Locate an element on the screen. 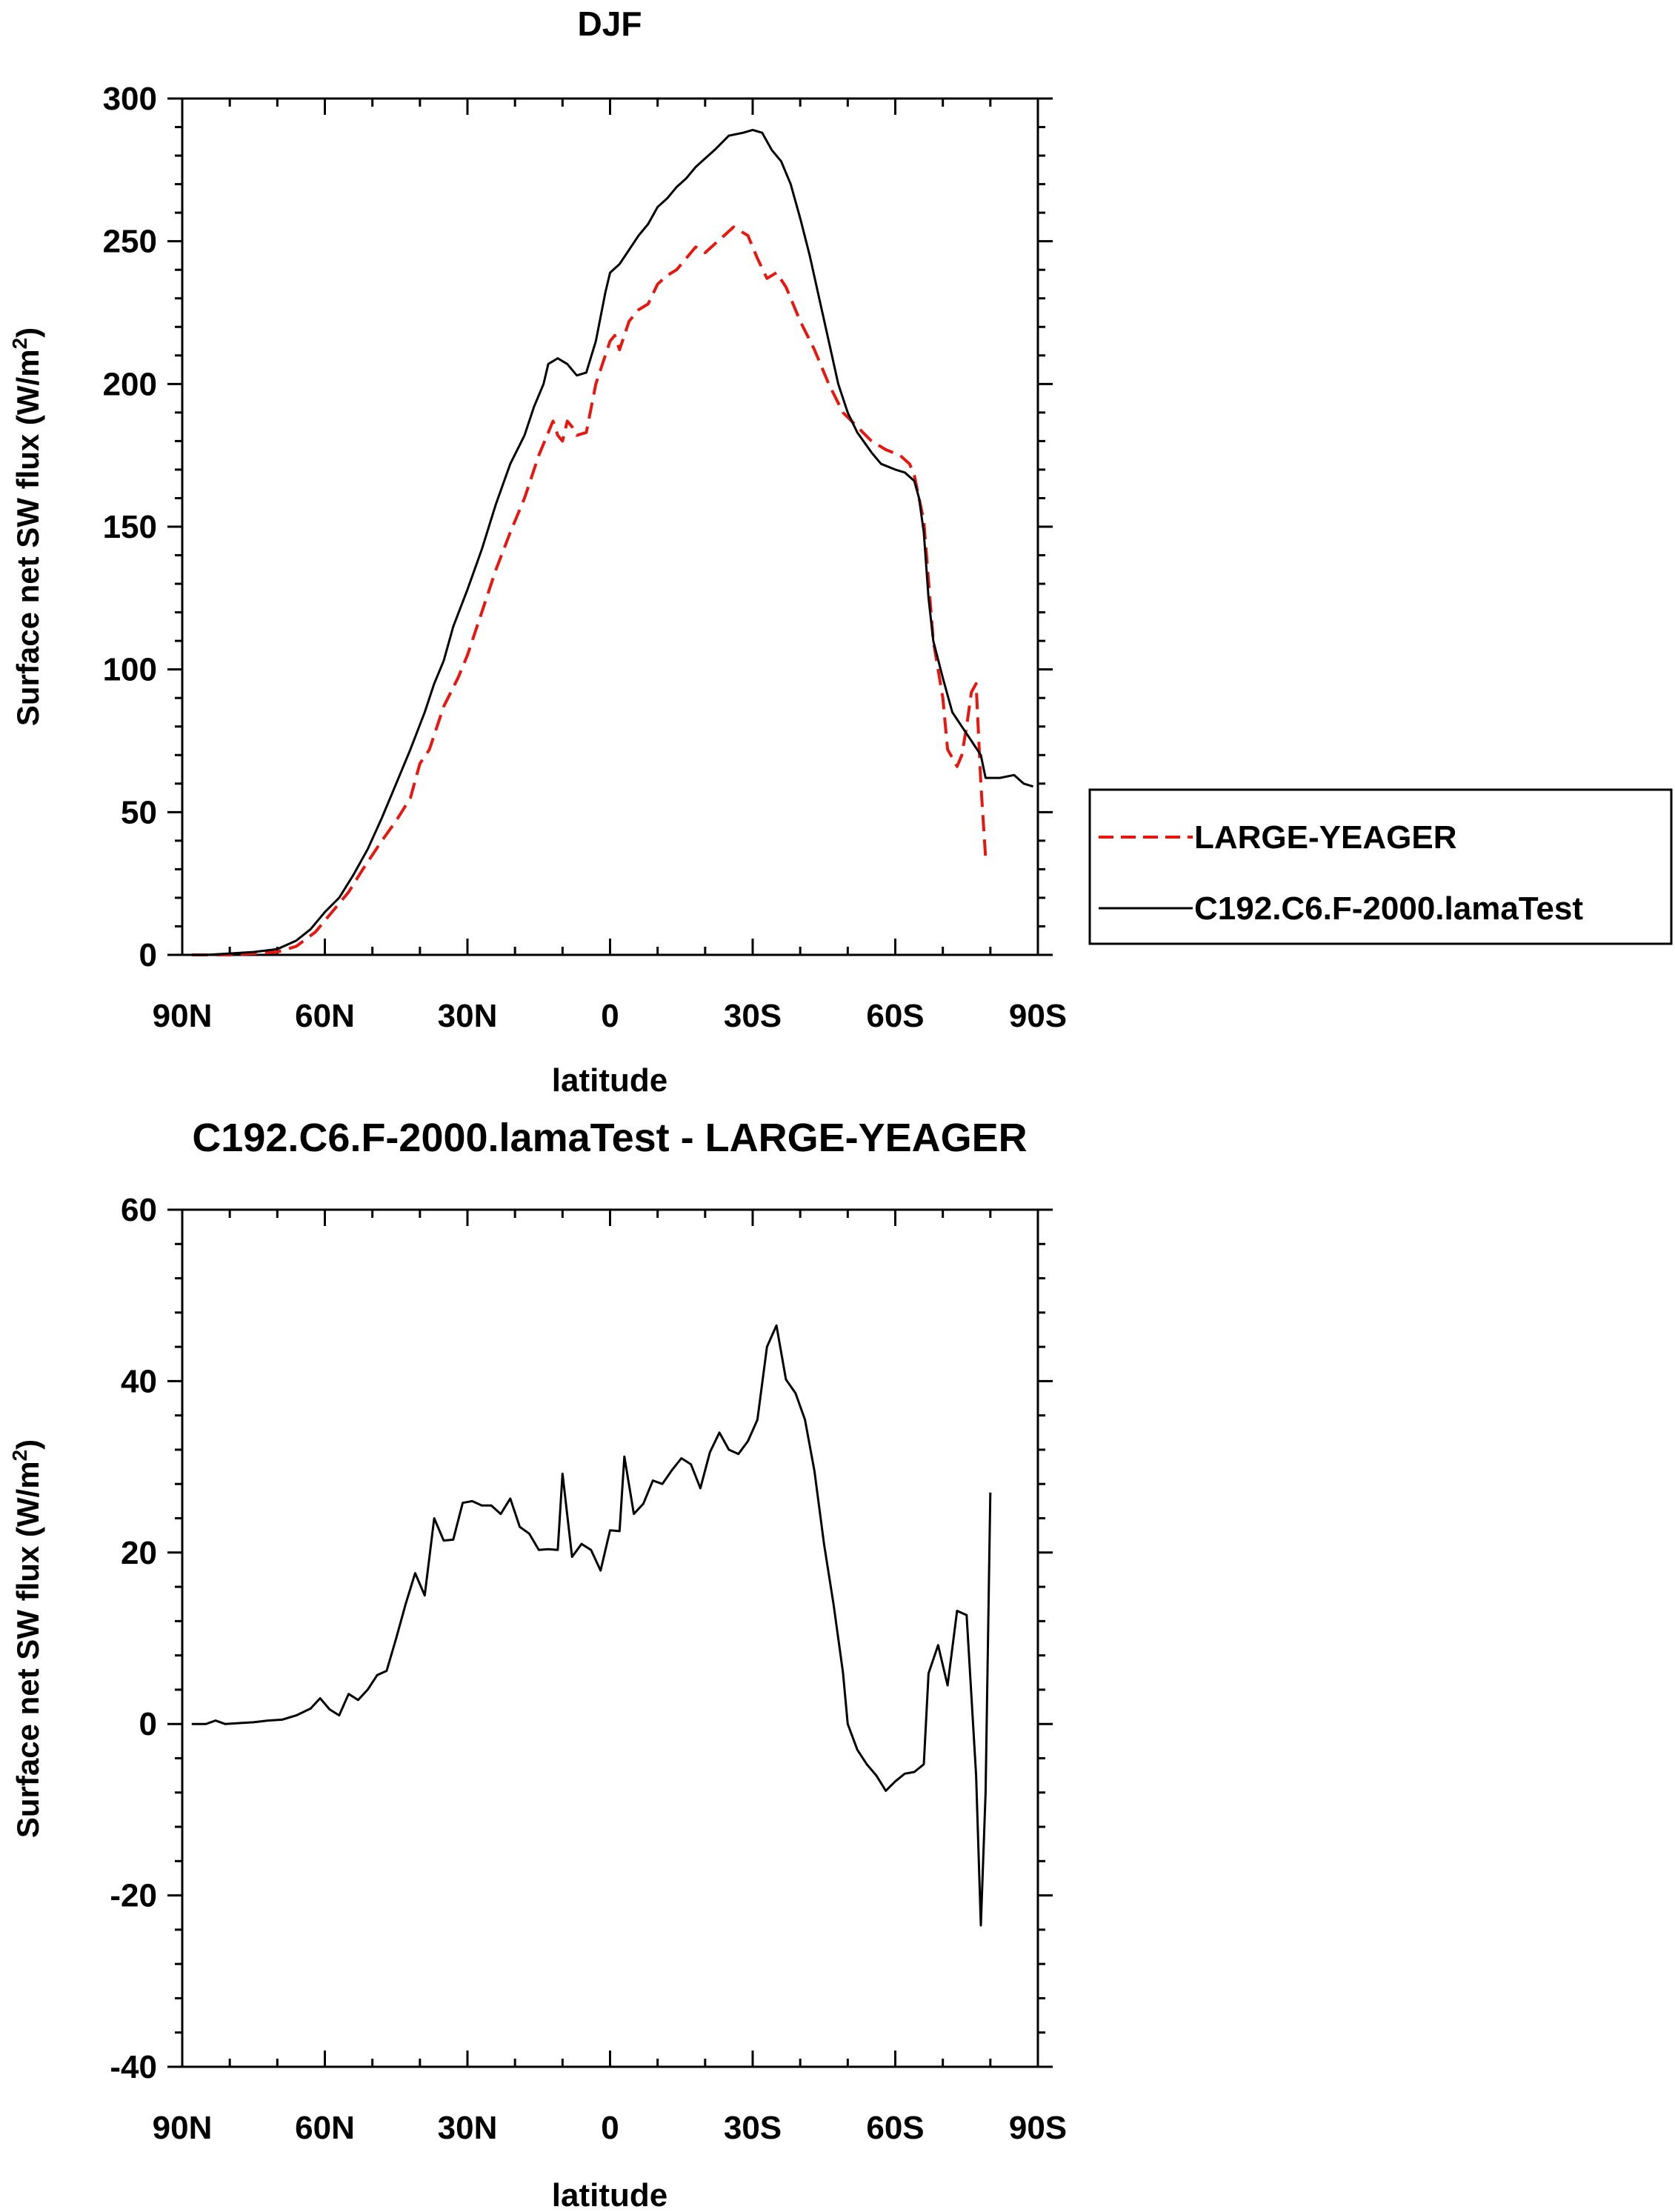  y-tick-label-bottom: -40 is located at coordinates (133, 2067).